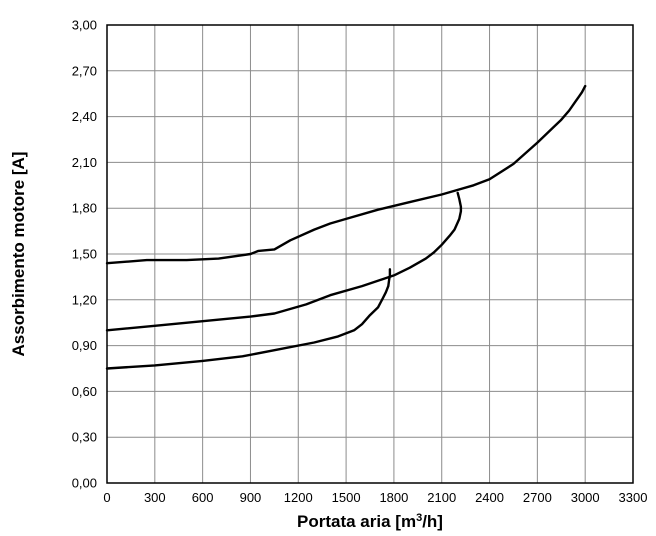 The width and height of the screenshot is (656, 536). I want to click on x-axis-title-end: /h], so click(432, 521).